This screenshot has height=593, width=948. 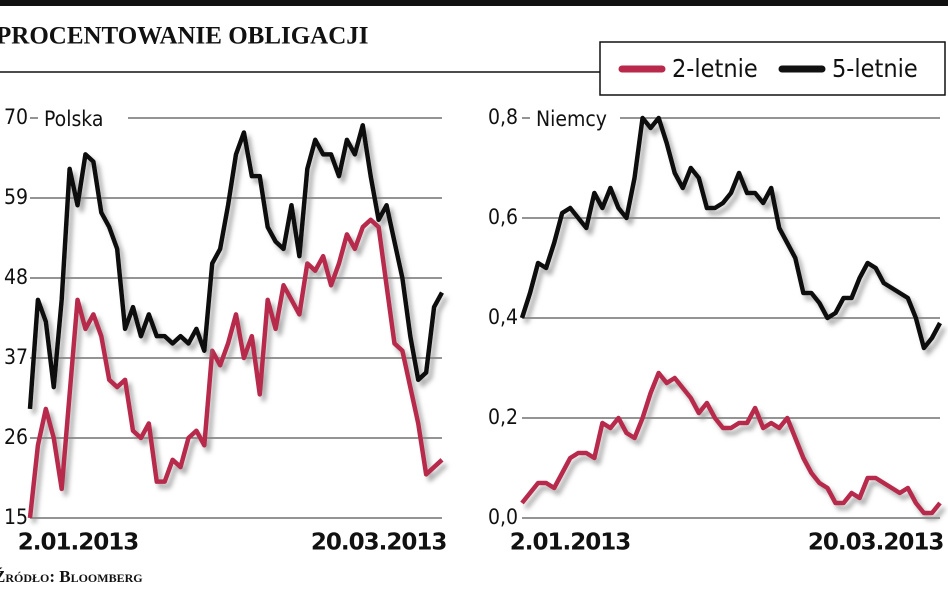 I want to click on panel-title: Polska, so click(x=73, y=119).